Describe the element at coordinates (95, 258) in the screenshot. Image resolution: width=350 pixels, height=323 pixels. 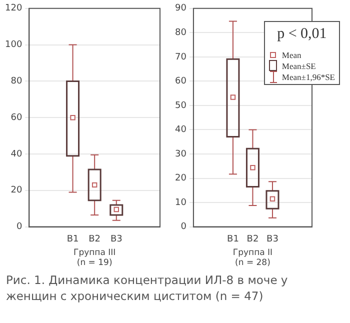
I see `x-axis-title: Группа III (n = 19)` at that location.